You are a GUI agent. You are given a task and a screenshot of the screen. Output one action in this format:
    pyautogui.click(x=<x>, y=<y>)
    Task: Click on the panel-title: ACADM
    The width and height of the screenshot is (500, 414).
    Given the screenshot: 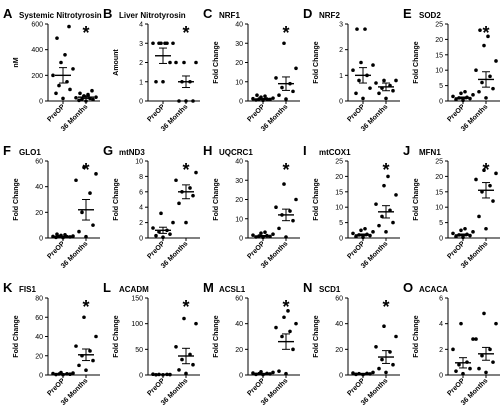 What is the action you would take?
    pyautogui.click(x=134, y=289)
    